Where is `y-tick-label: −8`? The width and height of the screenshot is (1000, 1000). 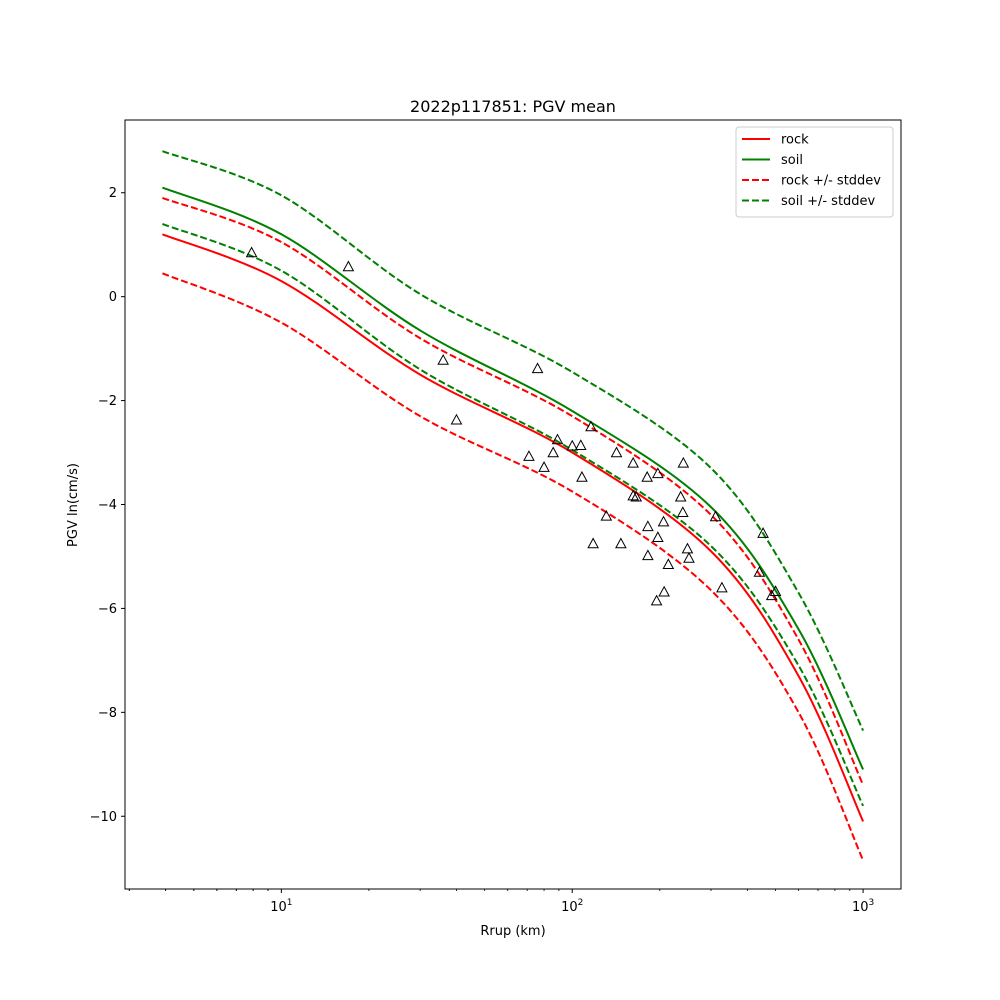 y-tick-label: −8 is located at coordinates (107, 713).